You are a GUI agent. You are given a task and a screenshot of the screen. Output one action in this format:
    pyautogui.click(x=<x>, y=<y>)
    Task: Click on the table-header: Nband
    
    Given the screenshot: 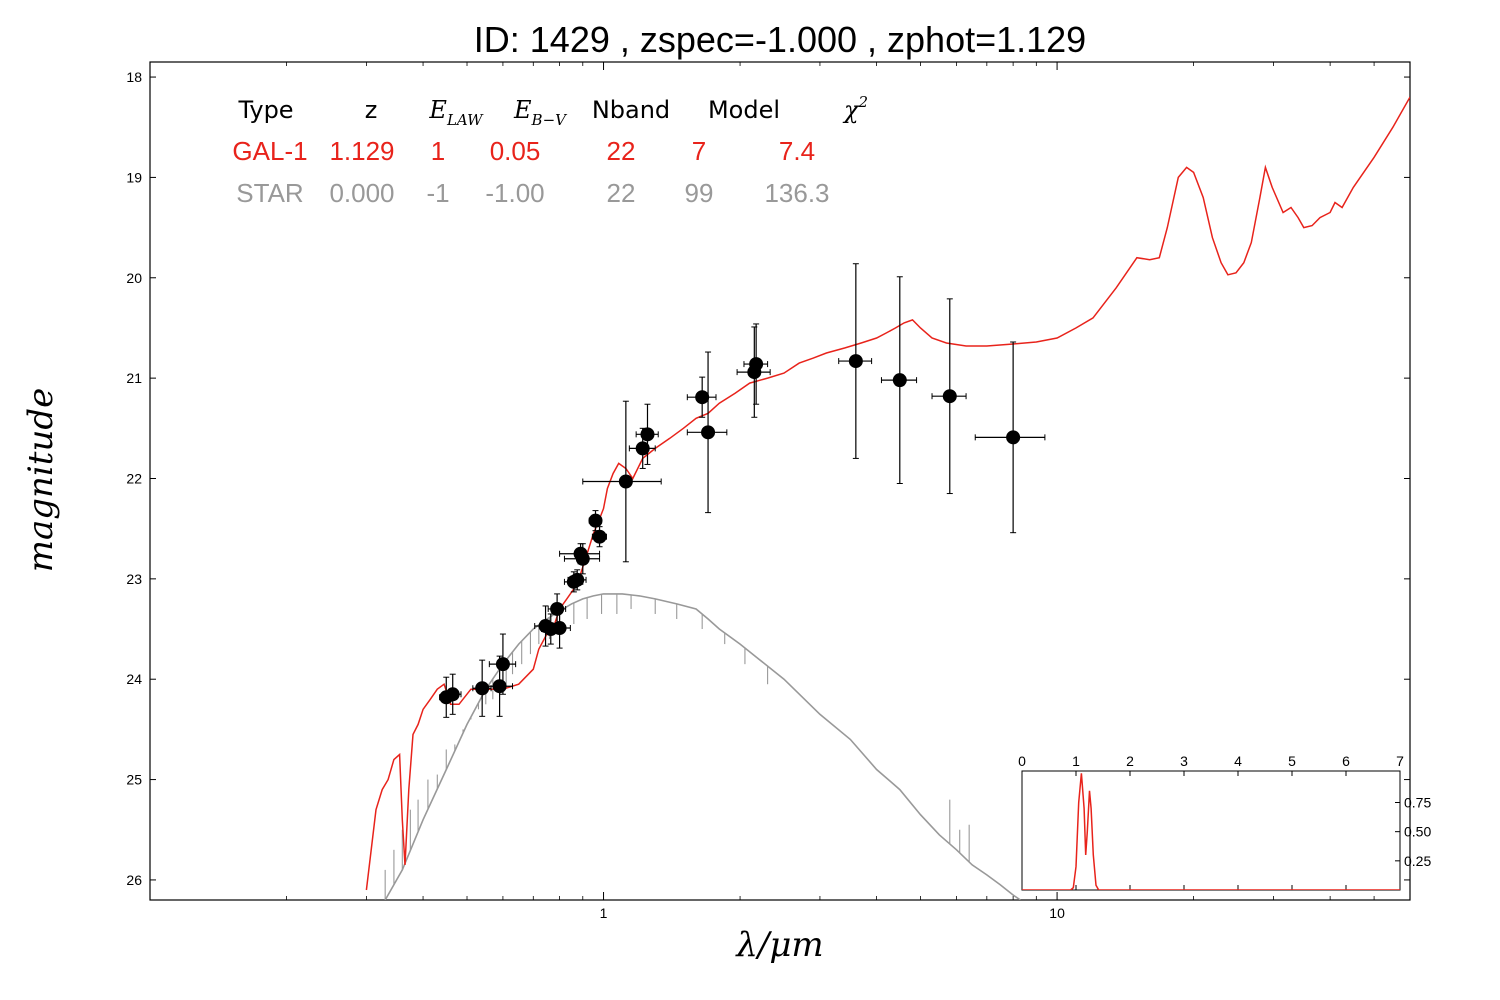 What is the action you would take?
    pyautogui.click(x=631, y=110)
    